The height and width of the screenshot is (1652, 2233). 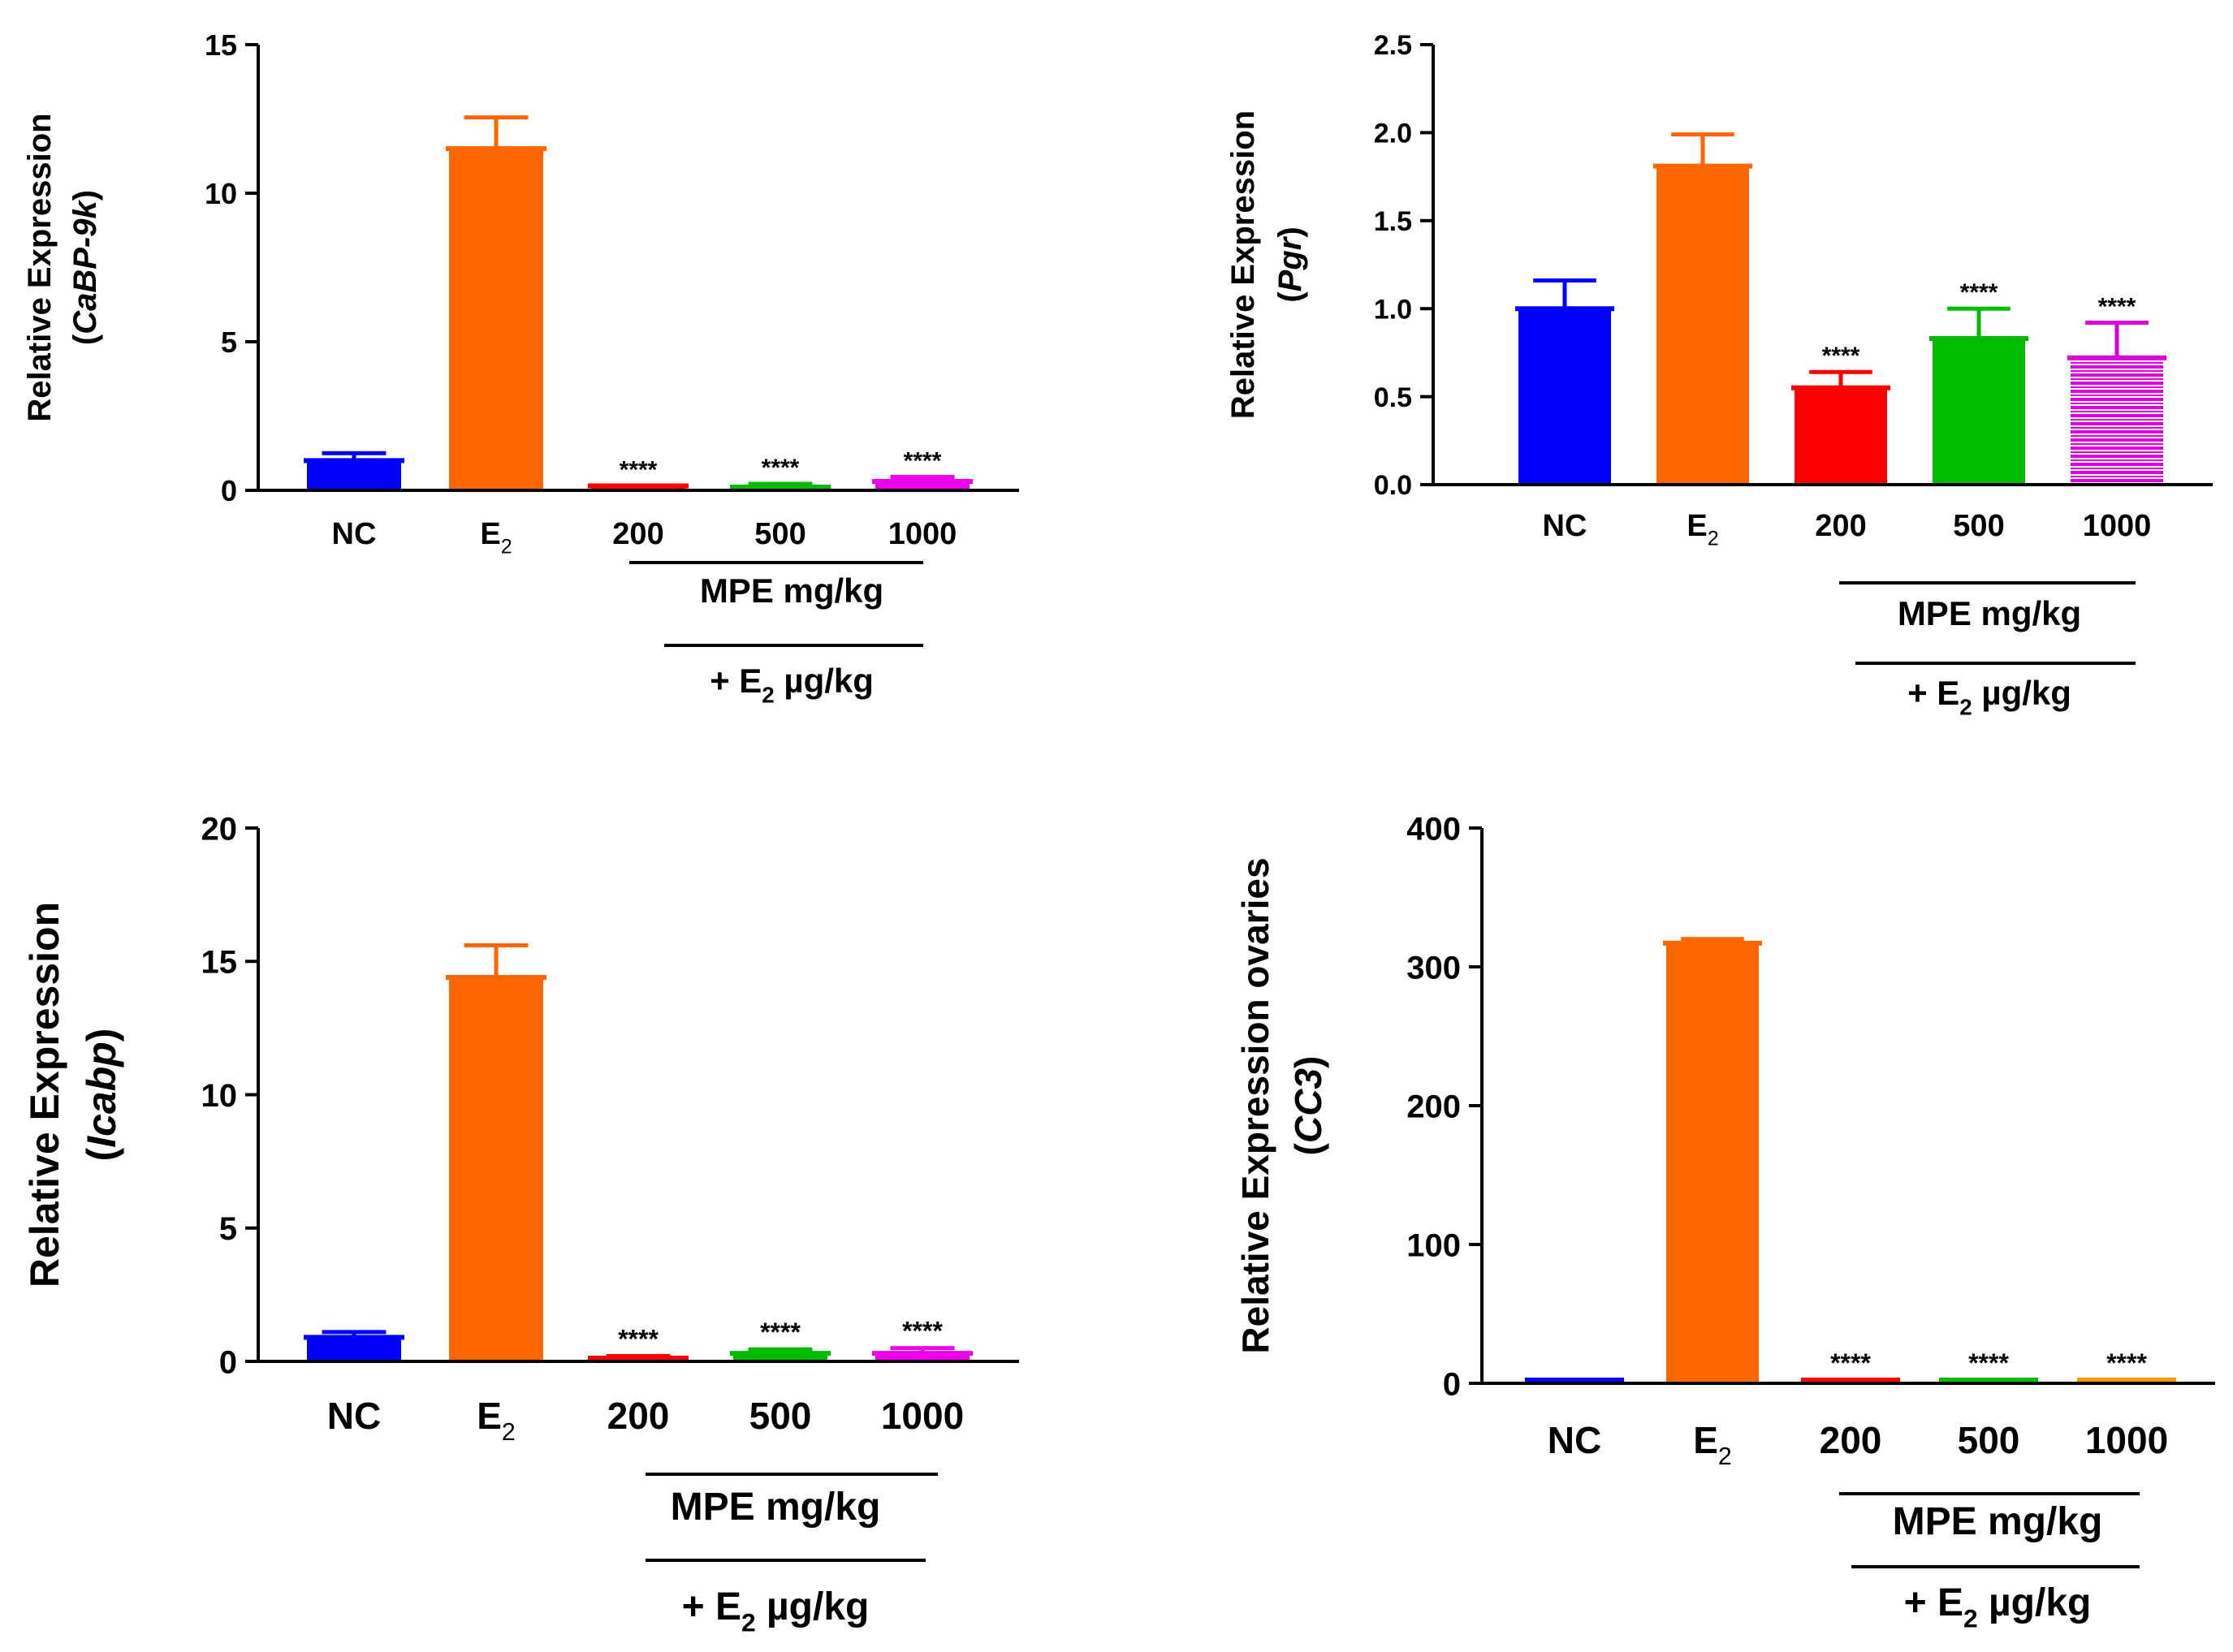 What do you see at coordinates (1393, 397) in the screenshot?
I see `y-tick-label: 0.5` at bounding box center [1393, 397].